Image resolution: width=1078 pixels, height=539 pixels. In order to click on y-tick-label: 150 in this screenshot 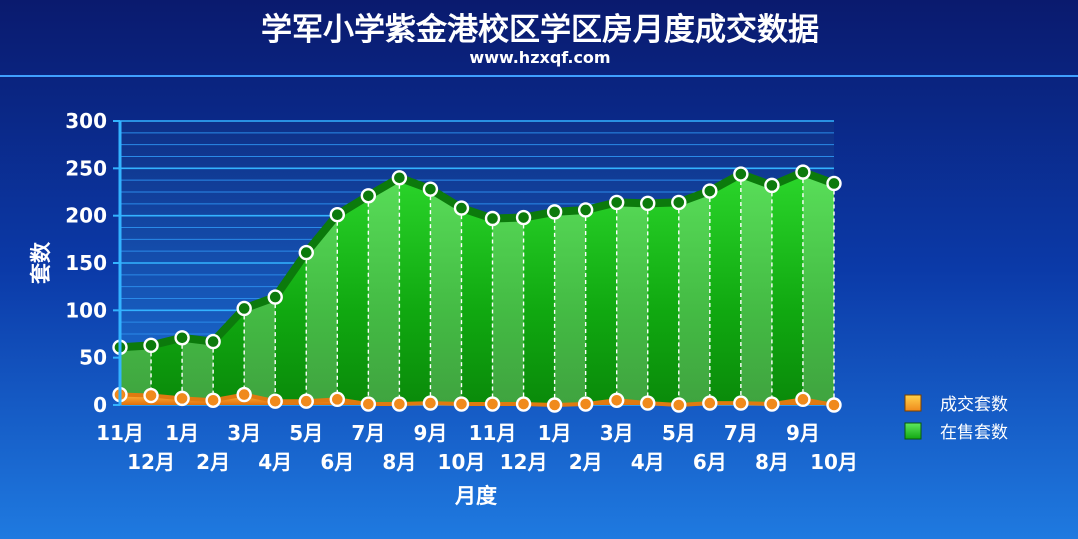, I will do `click(86, 263)`.